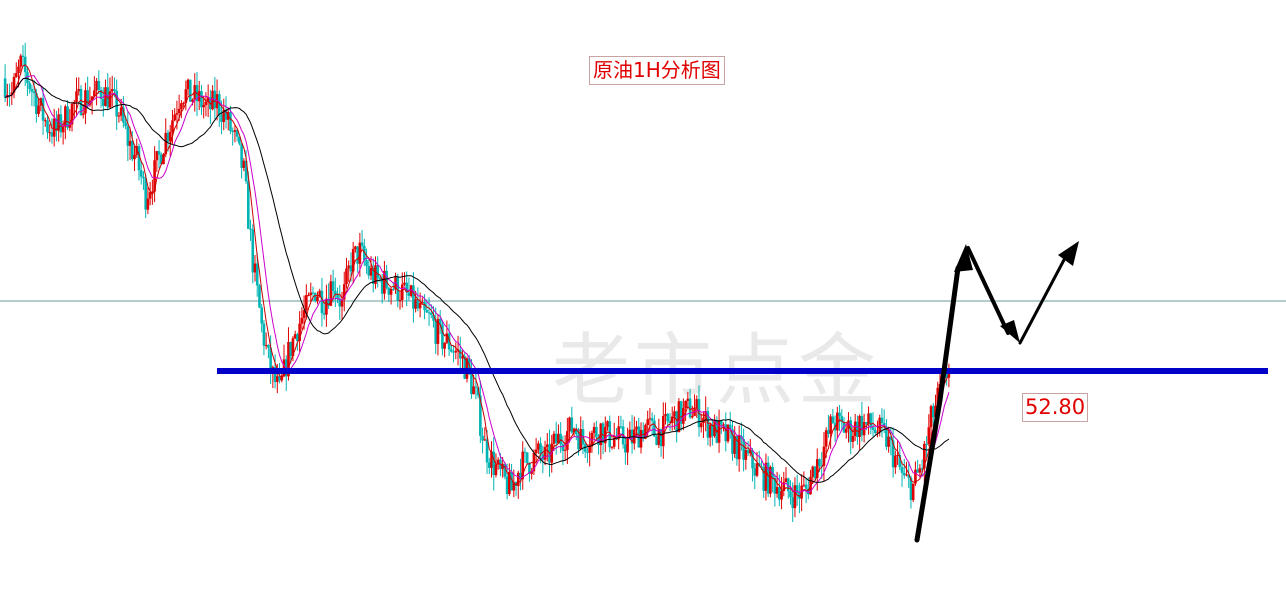 This screenshot has width=1286, height=596. What do you see at coordinates (657, 70) in the screenshot?
I see `chart-title: 原油1H分析图` at bounding box center [657, 70].